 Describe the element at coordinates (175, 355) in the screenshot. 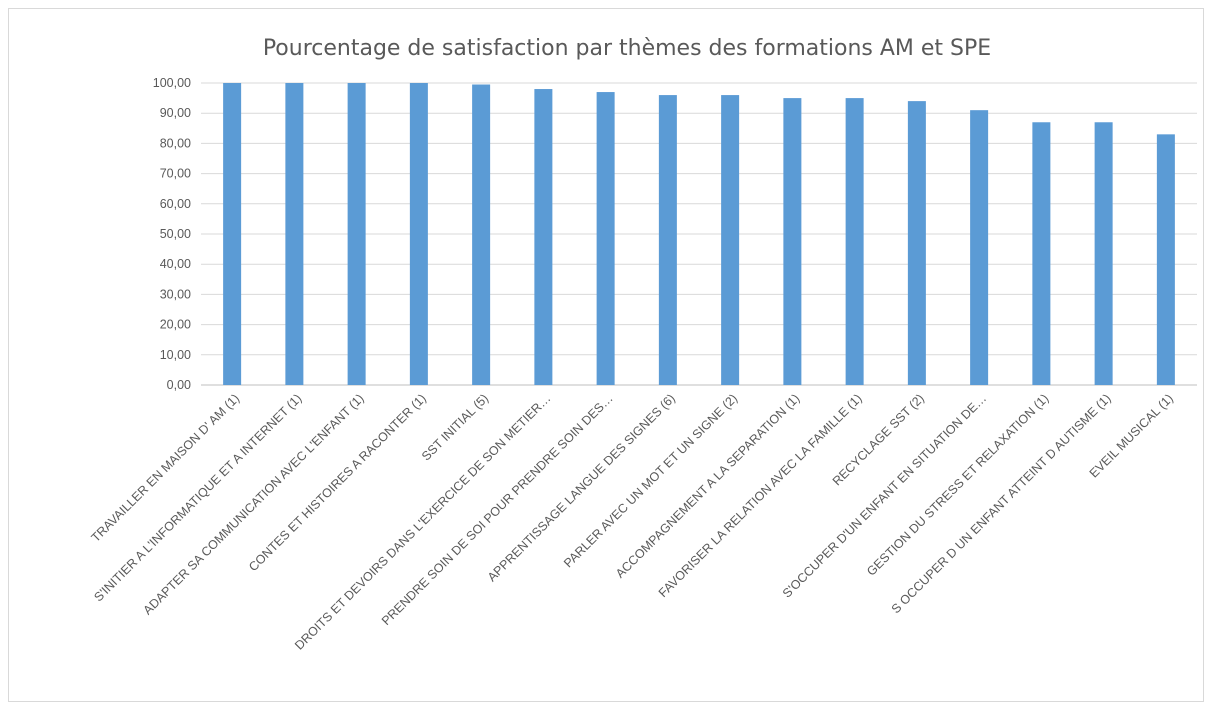

I see `y-tick-label: 10,00` at that location.